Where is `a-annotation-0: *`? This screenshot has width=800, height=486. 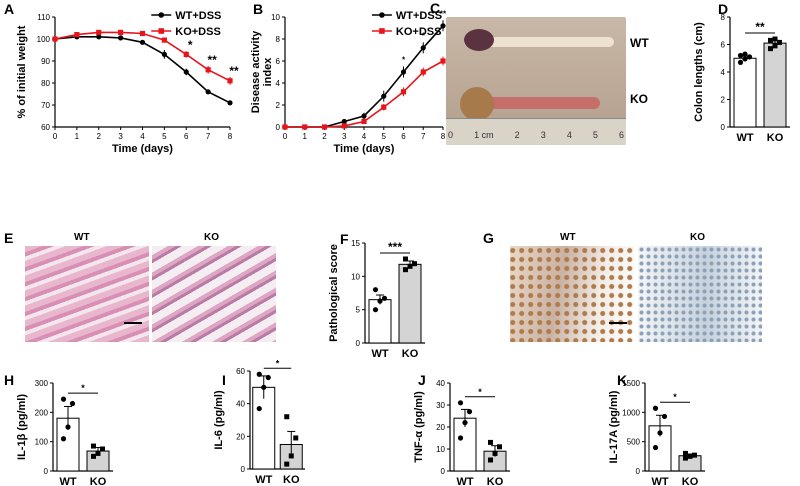
a-annotation-0: * is located at coordinates (190, 45).